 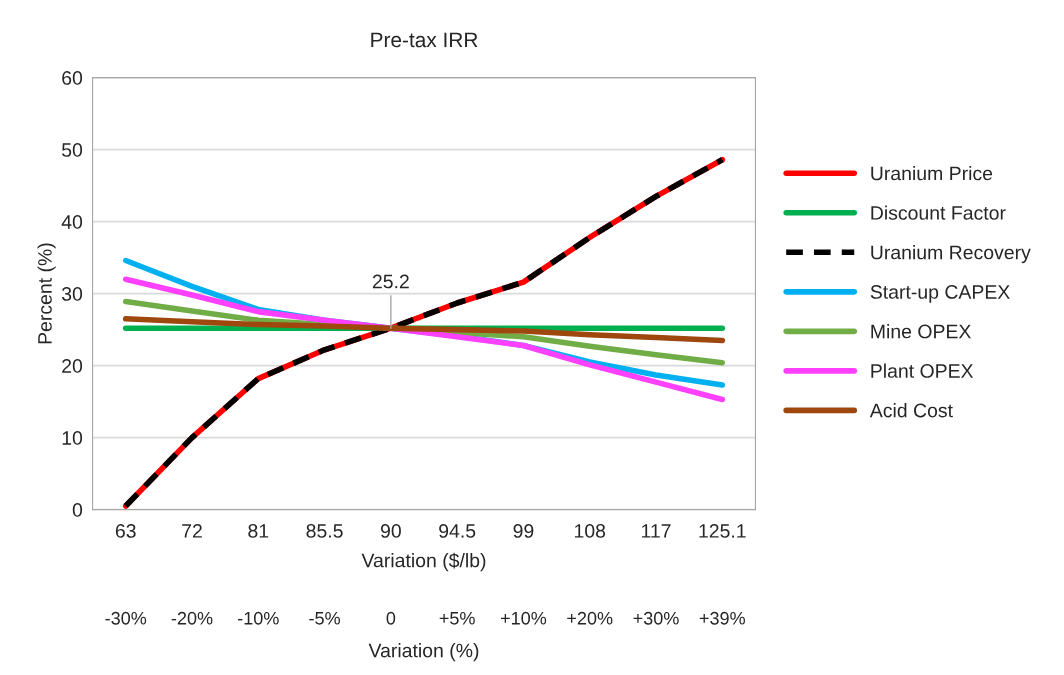 I want to click on x-tick-label: 108, so click(x=590, y=531).